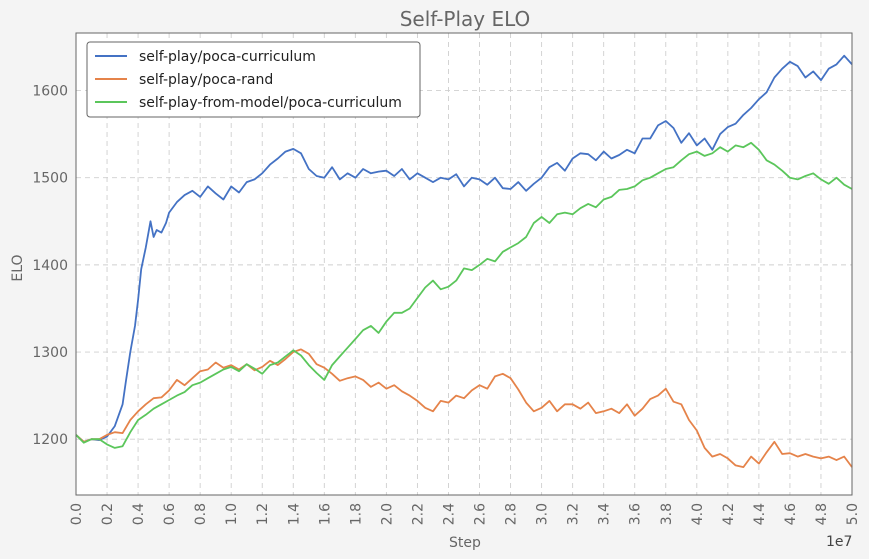  Describe the element at coordinates (822, 514) in the screenshot. I see `x-tick-label: 4.8` at that location.